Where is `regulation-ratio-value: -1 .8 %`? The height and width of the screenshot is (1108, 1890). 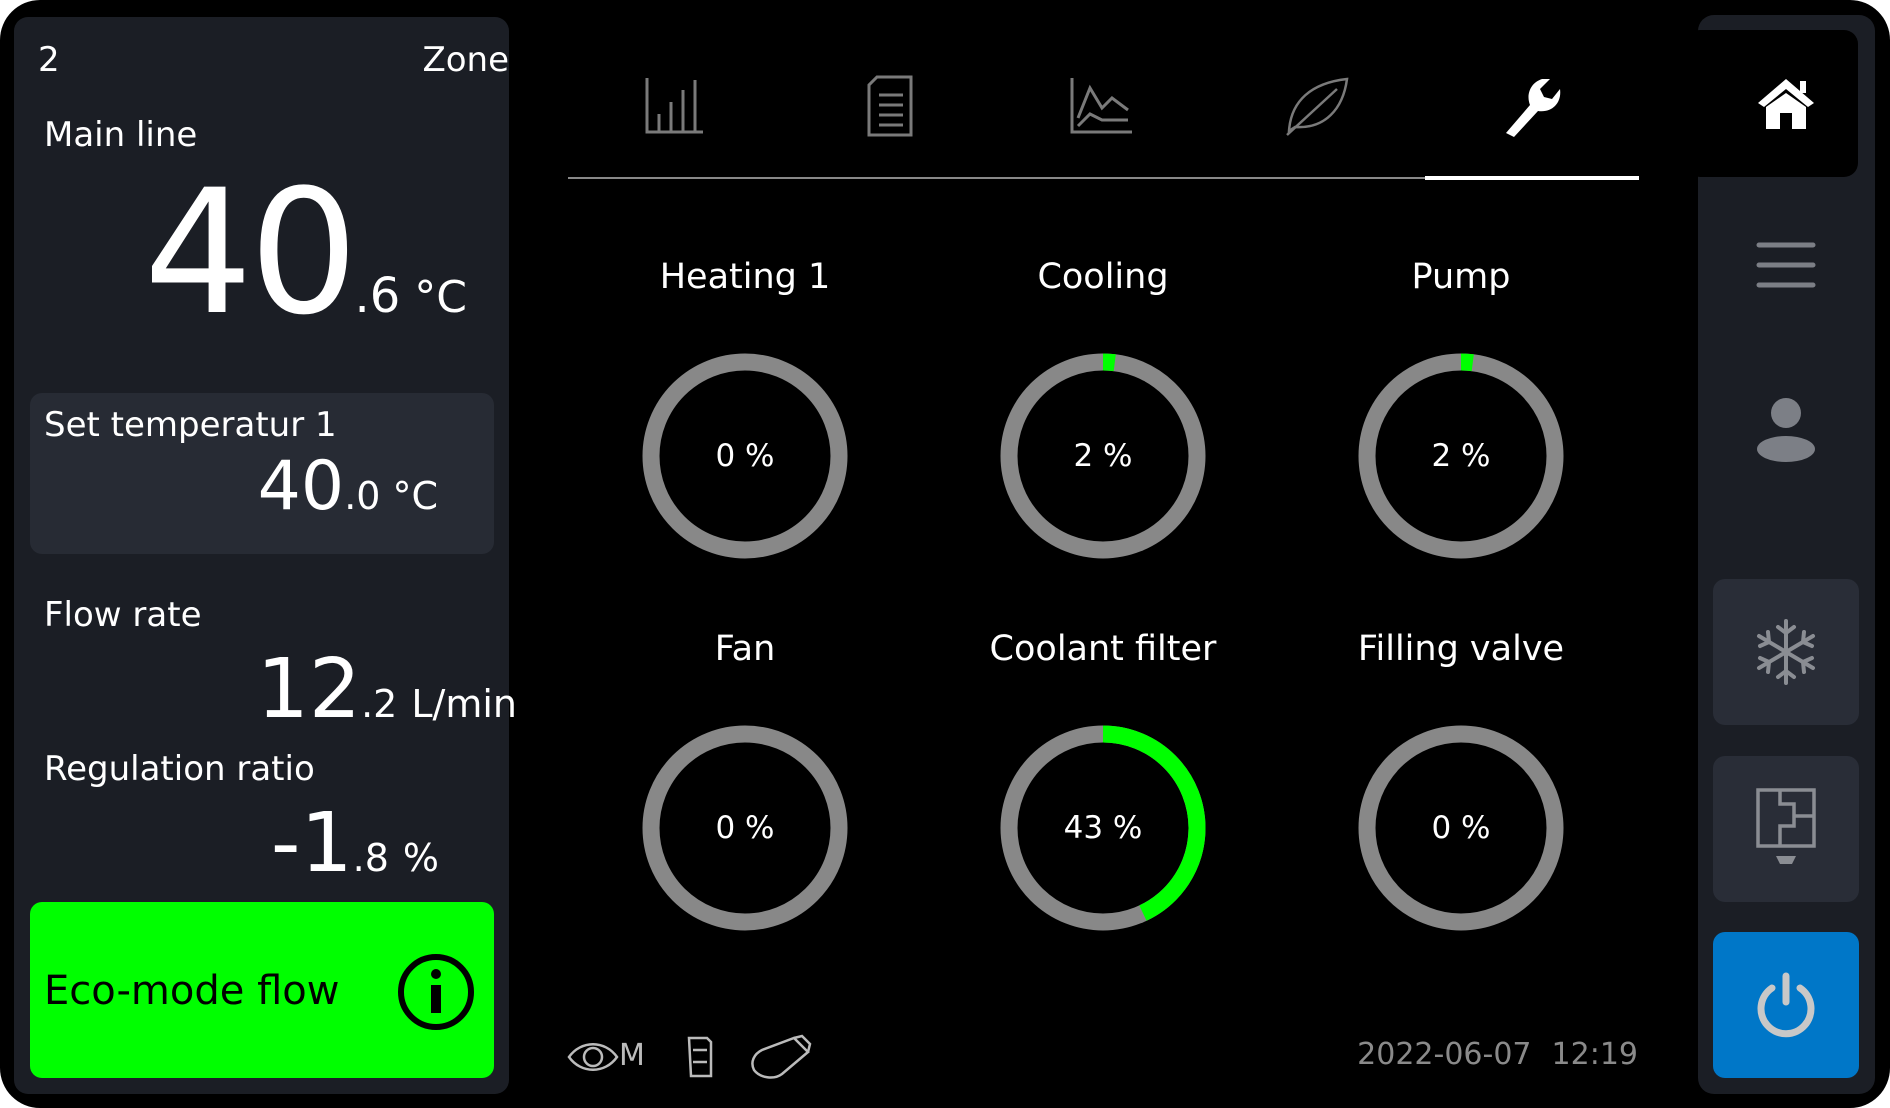 regulation-ratio-value: -1 .8 % is located at coordinates (355, 844).